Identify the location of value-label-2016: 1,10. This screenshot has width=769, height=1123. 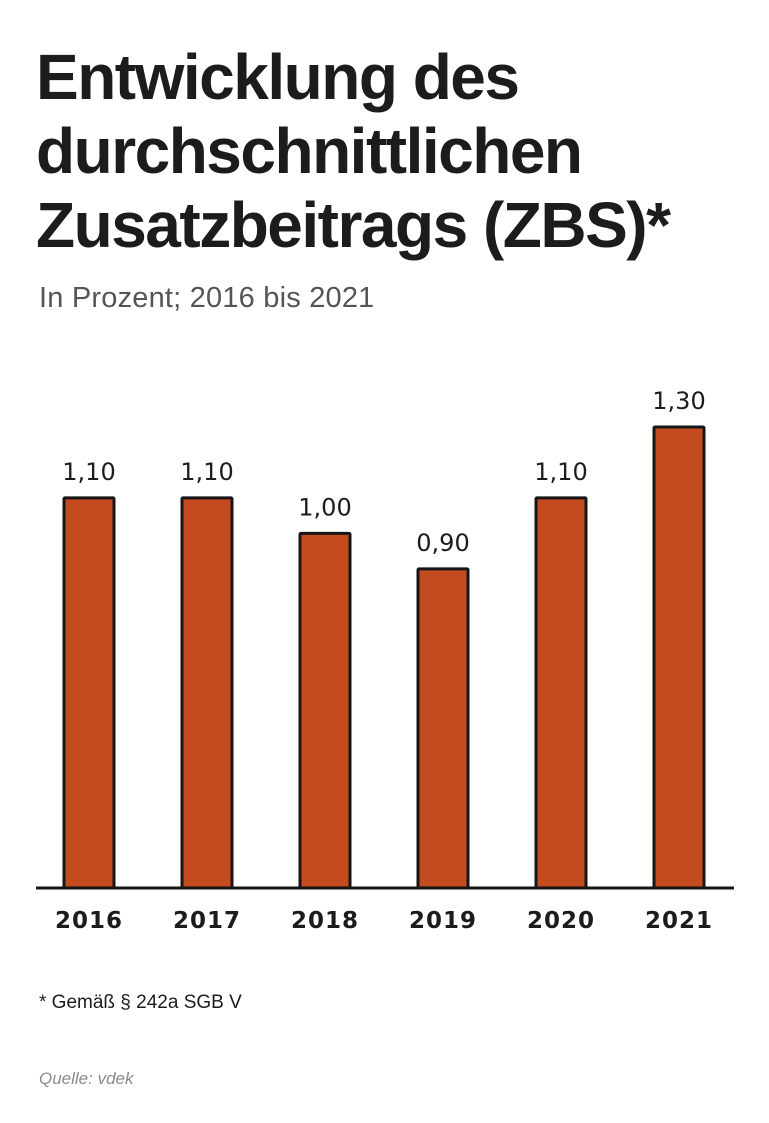
(88, 472).